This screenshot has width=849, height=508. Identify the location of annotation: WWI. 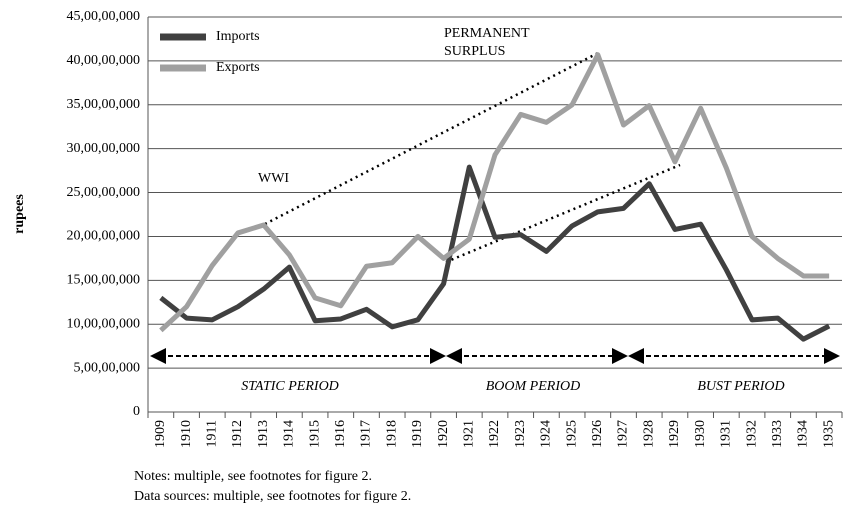
(273, 178).